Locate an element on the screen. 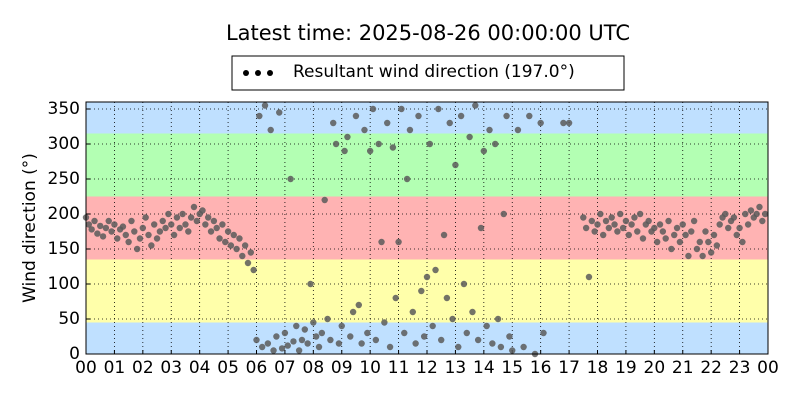 The image size is (800, 400). x-tick-label: 01 is located at coordinates (115, 368).